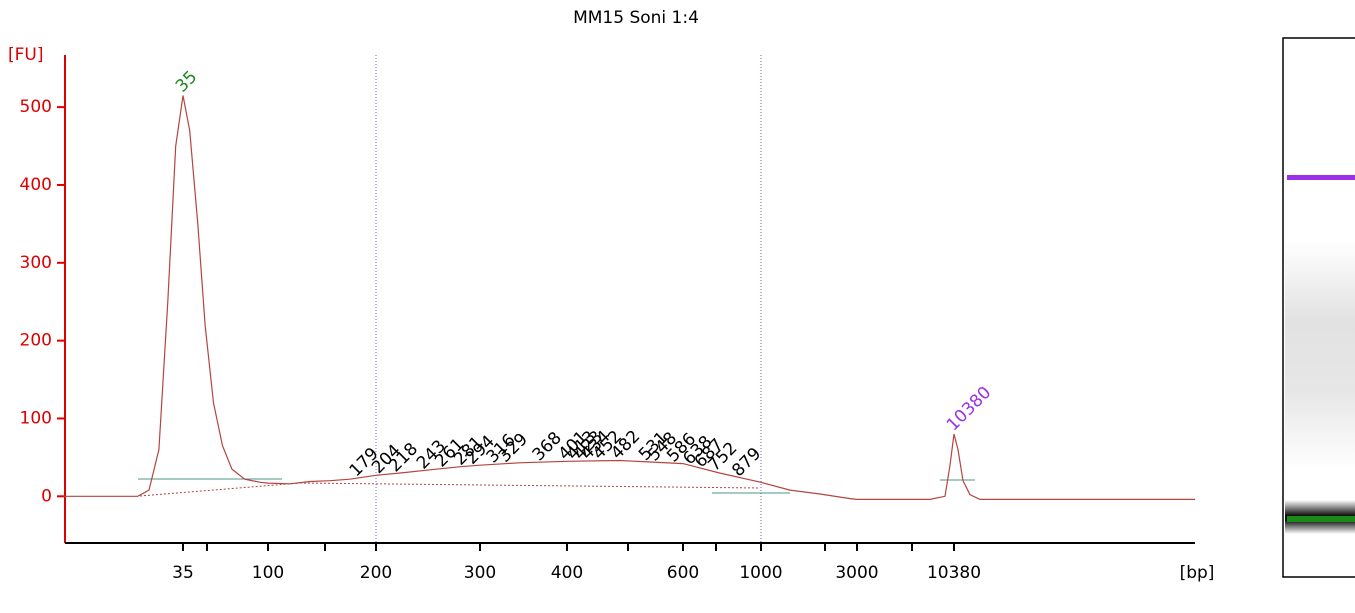 Image resolution: width=1355 pixels, height=613 pixels. Describe the element at coordinates (856, 573) in the screenshot. I see `x-tick-label: 3000` at that location.